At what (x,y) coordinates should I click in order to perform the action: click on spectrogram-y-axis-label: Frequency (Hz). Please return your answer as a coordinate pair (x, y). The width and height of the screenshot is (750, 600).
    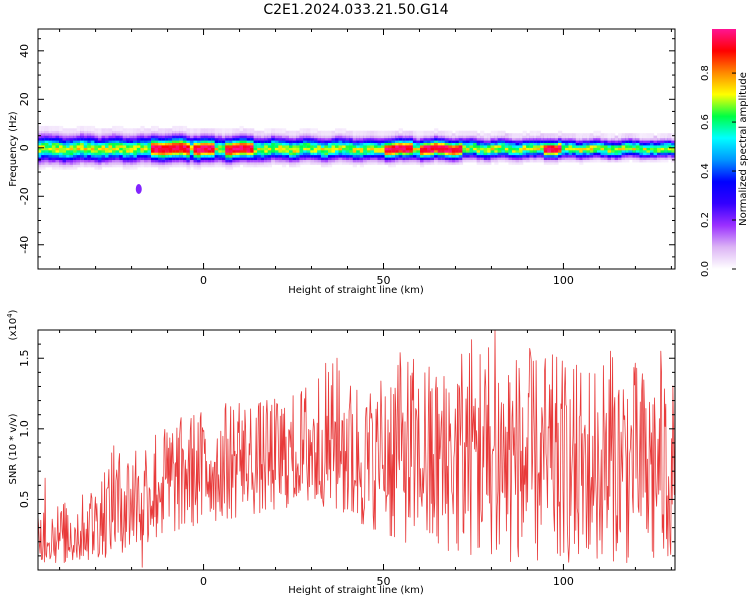
    Looking at the image, I should click on (13, 149).